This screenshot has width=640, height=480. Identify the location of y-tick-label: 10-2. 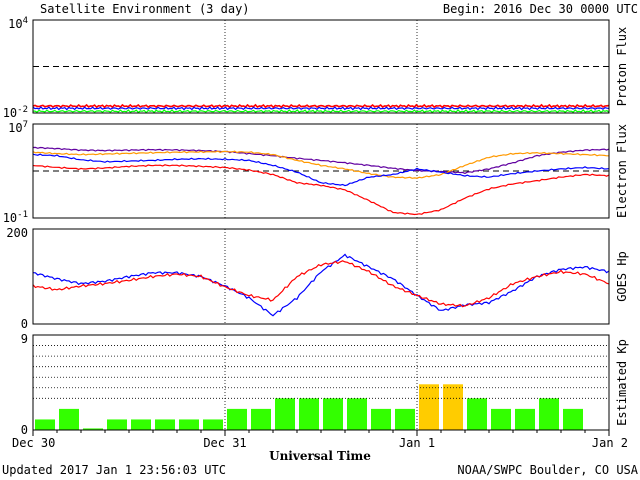
(15, 112).